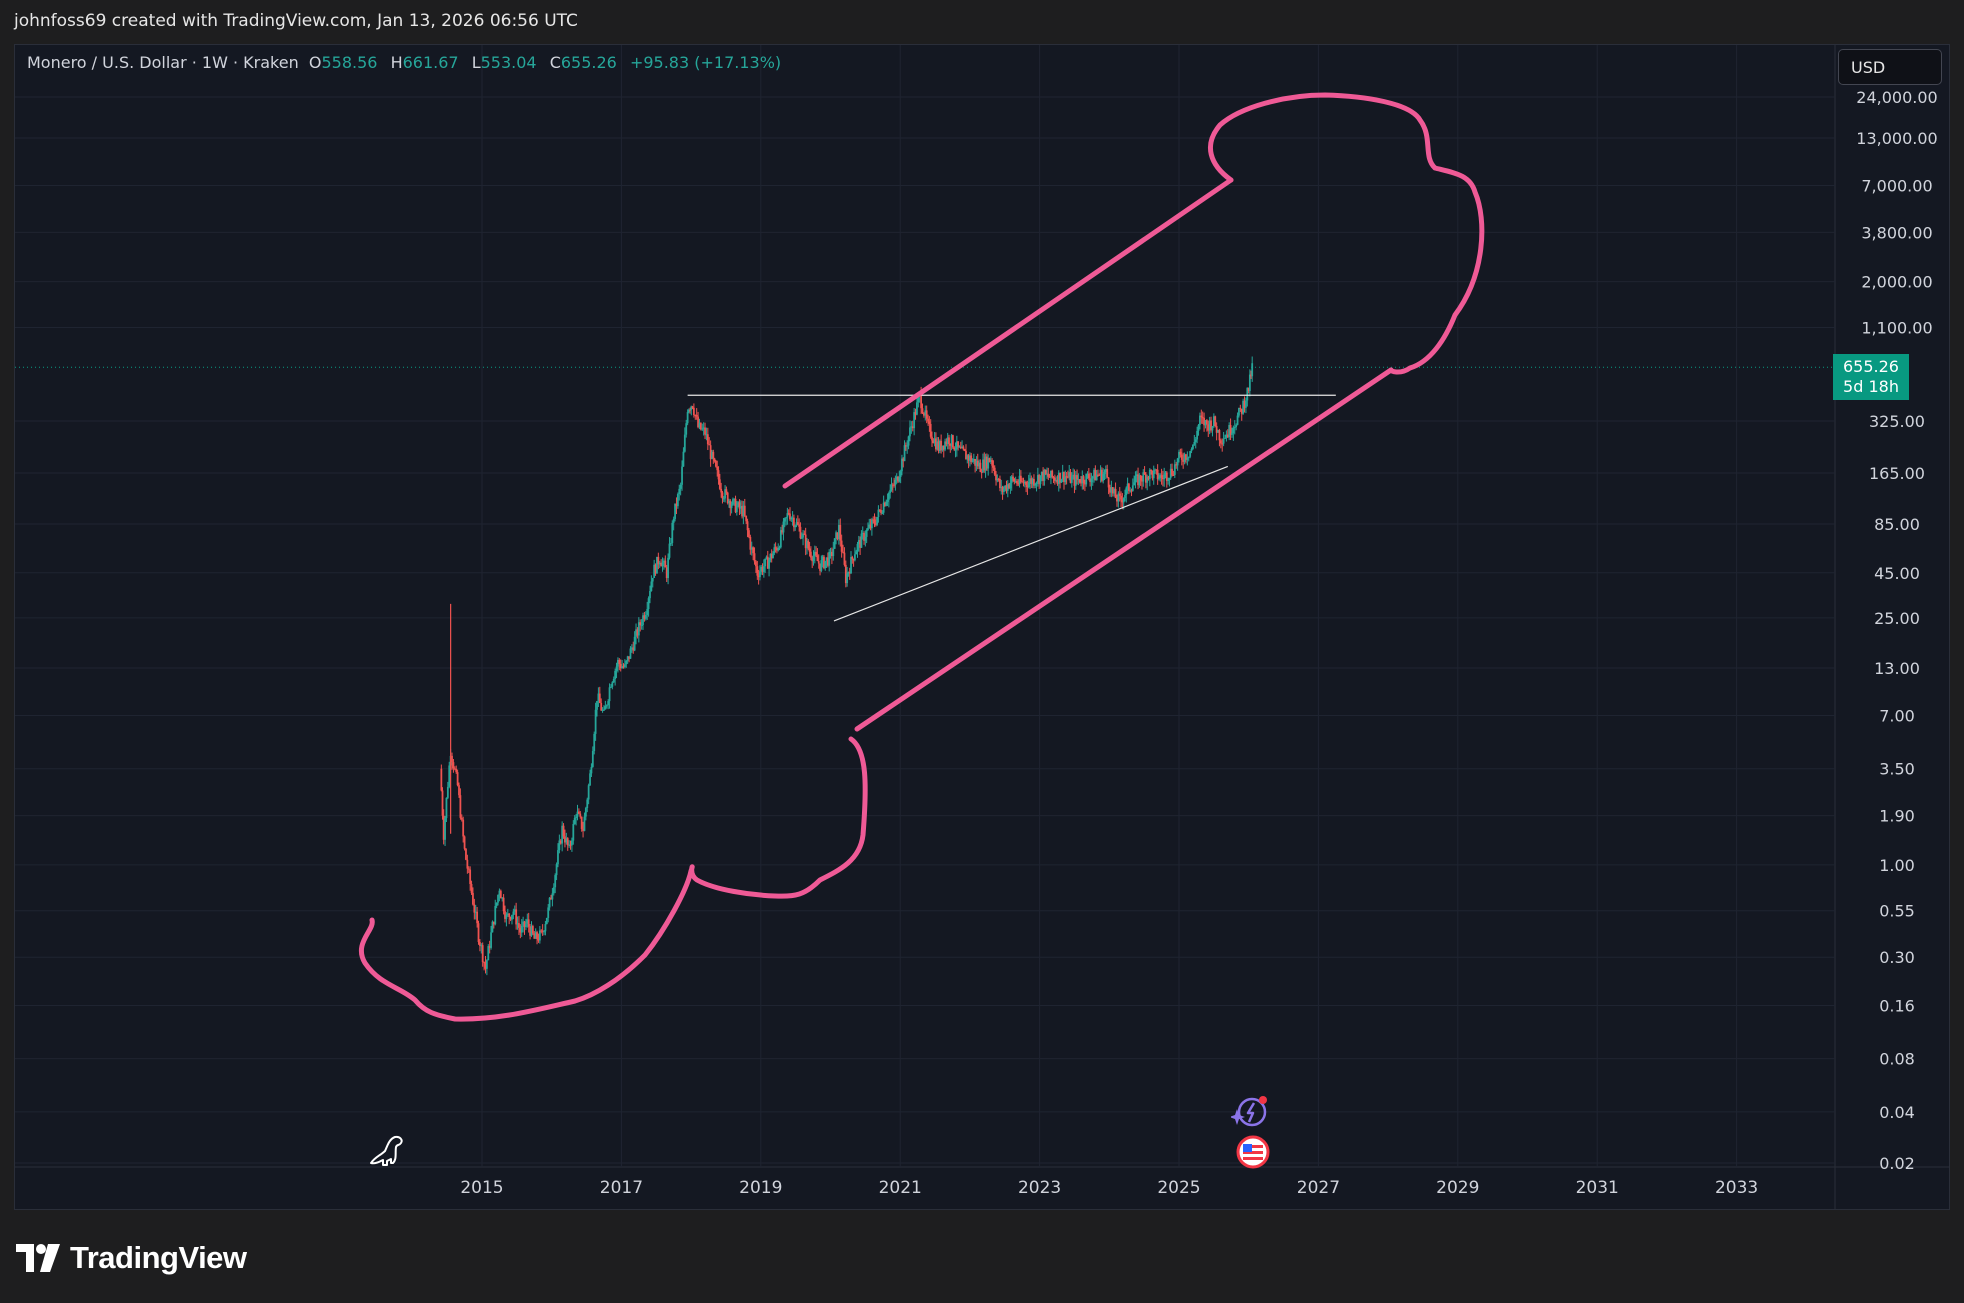  I want to click on head-loop-stroke, so click(1346, 233).